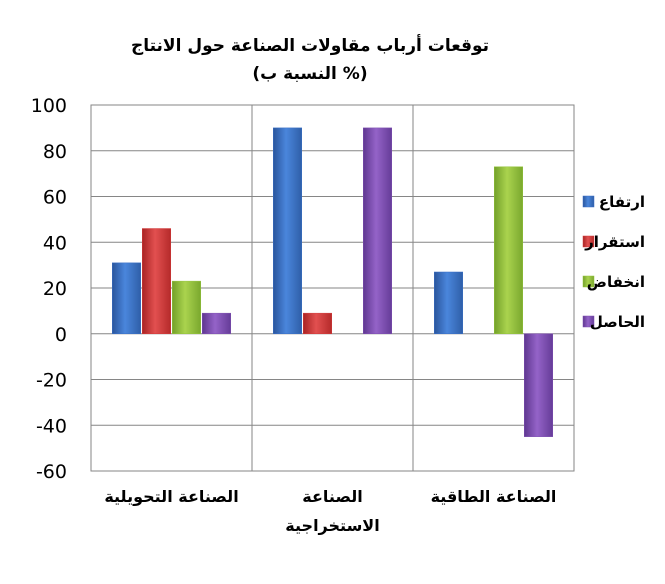 This screenshot has height=584, width=665. What do you see at coordinates (51, 472) in the screenshot?
I see `y-tick-label: -60` at bounding box center [51, 472].